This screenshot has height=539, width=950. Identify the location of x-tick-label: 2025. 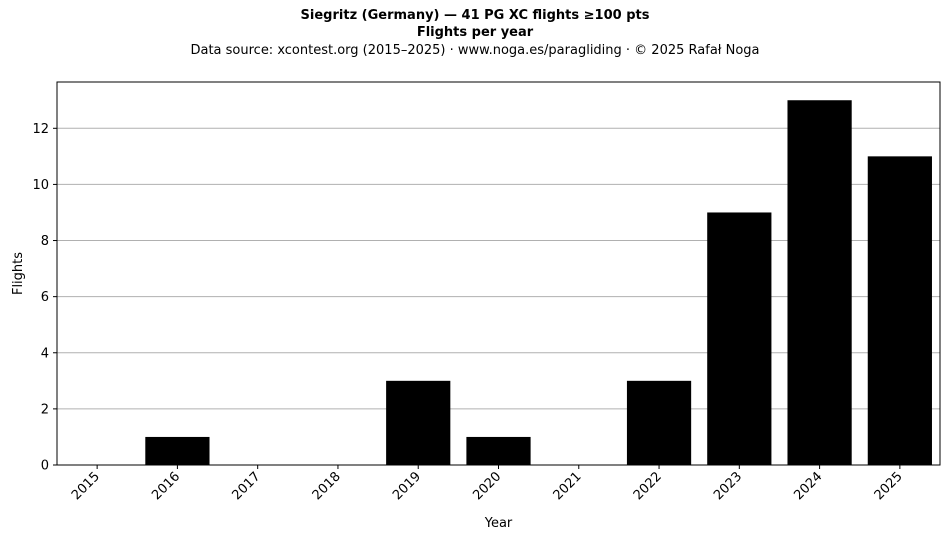
(889, 486).